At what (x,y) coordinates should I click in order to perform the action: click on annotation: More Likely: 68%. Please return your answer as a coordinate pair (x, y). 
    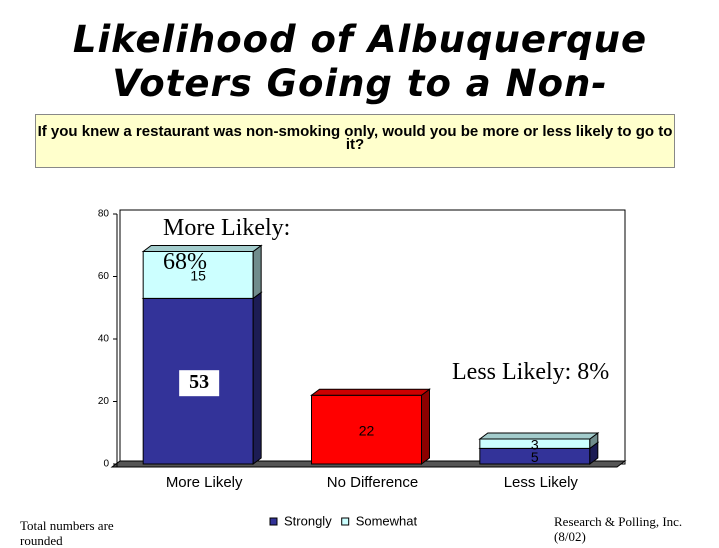
    Looking at the image, I should click on (227, 245).